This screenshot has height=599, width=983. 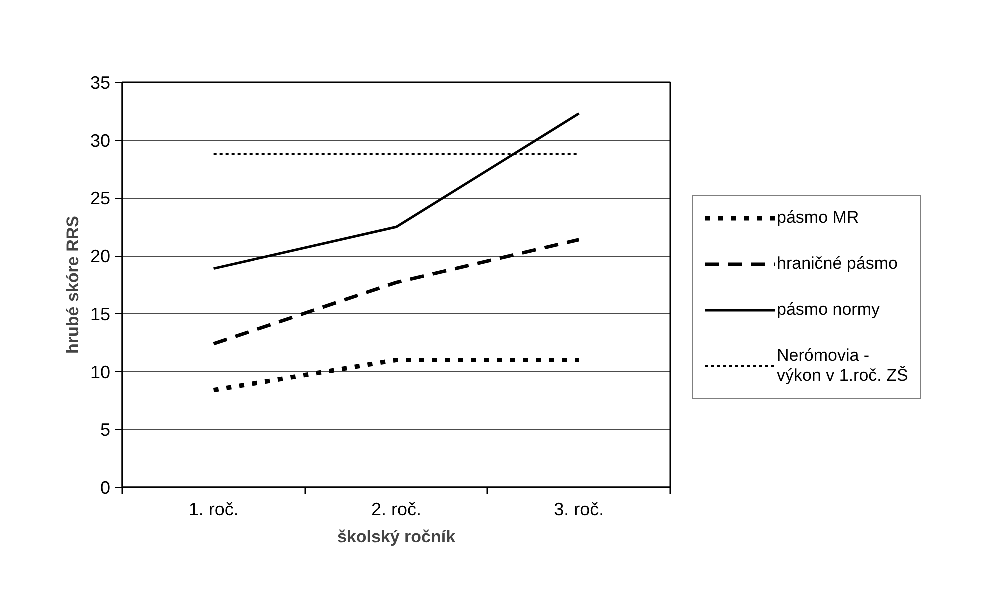 What do you see at coordinates (100, 256) in the screenshot?
I see `y-tick-label: 20` at bounding box center [100, 256].